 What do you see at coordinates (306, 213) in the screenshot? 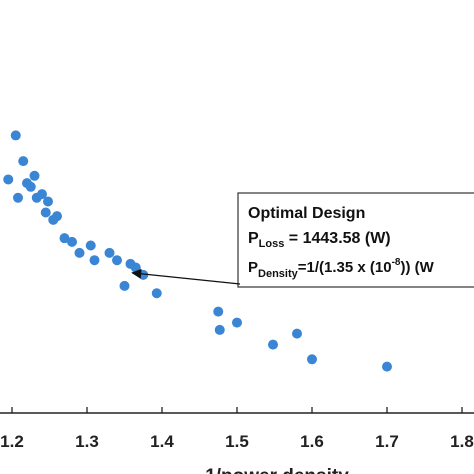
I see `annotation-title: Optimal Design` at bounding box center [306, 213].